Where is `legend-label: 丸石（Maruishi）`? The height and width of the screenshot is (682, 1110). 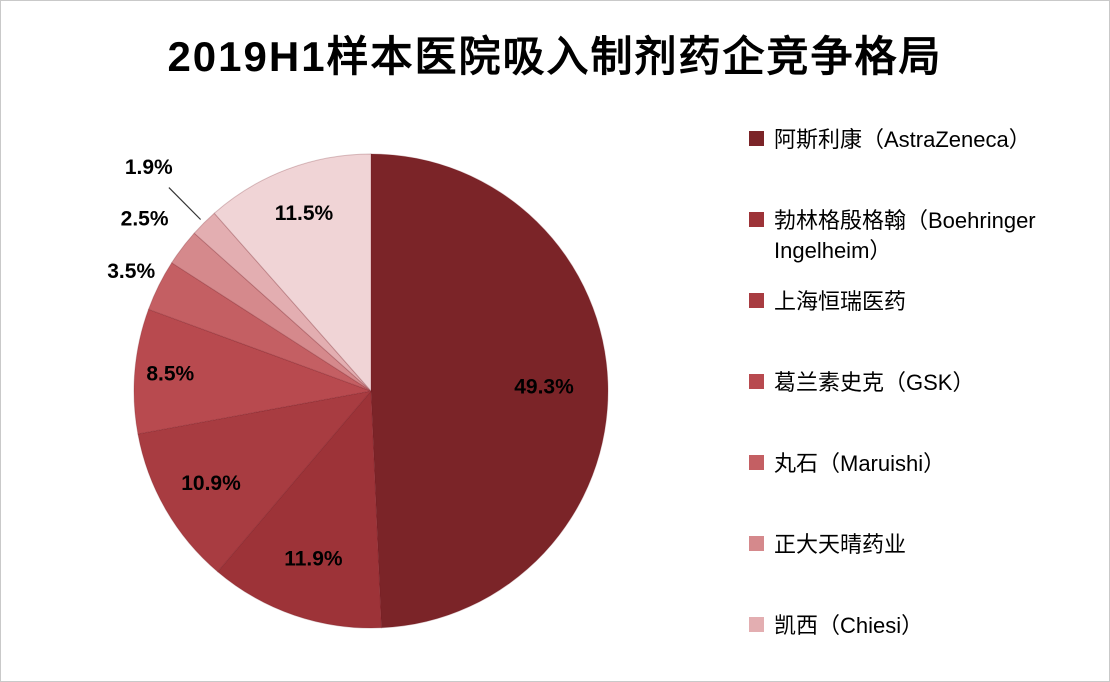
legend-label: 丸石（Maruishi） is located at coordinates (860, 463).